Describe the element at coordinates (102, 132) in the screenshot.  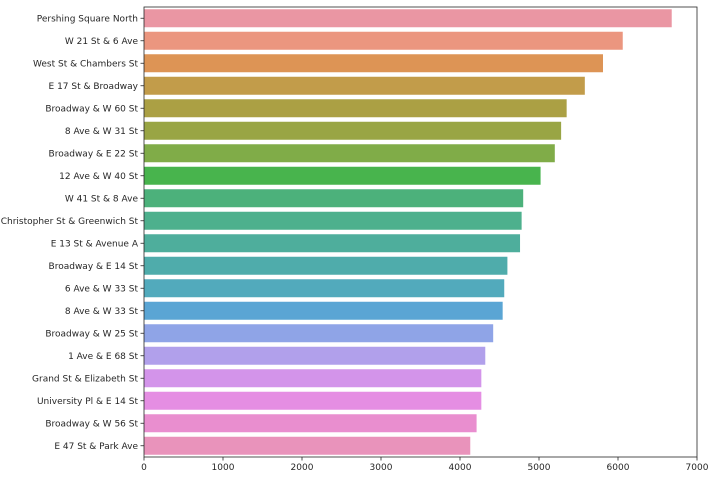
I see `y-tick-label: 8 Ave & W 31 St` at that location.